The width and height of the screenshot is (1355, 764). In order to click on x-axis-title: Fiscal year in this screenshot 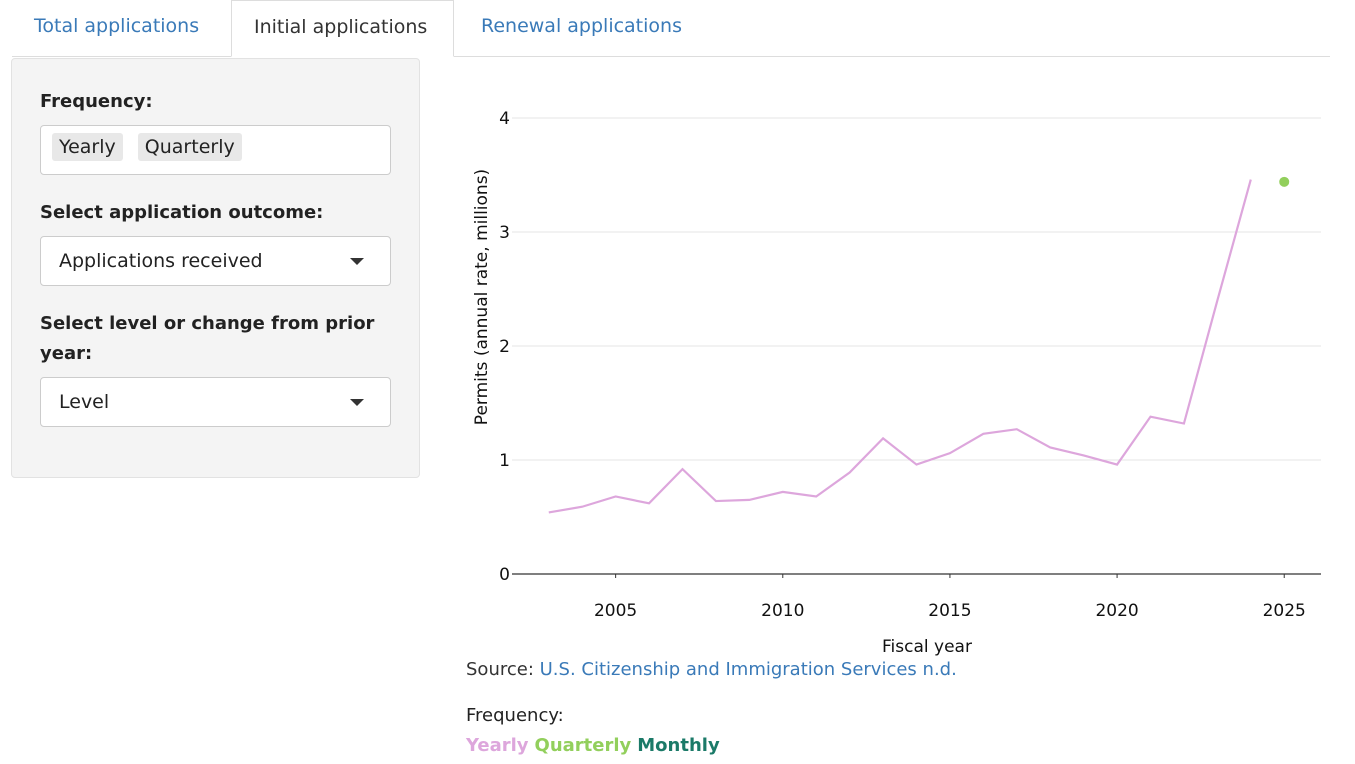, I will do `click(927, 647)`.